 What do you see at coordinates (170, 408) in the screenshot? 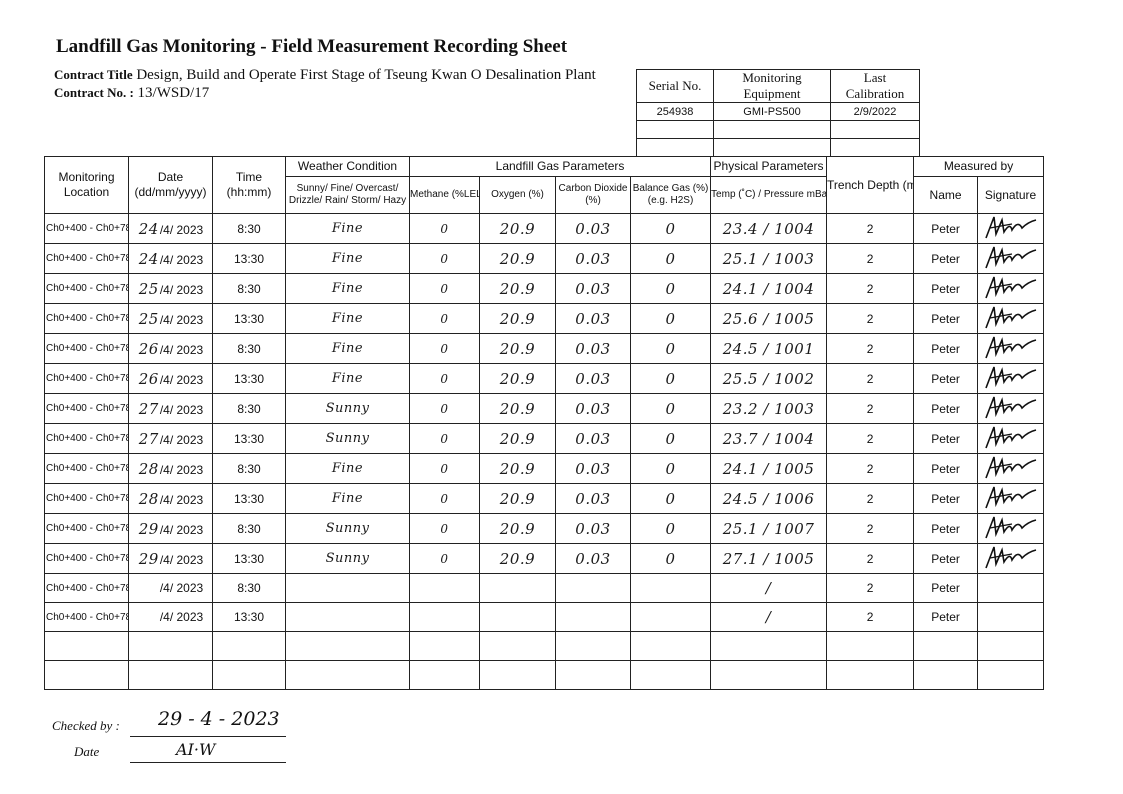
I see `date-cell: 27/4/ 2023` at bounding box center [170, 408].